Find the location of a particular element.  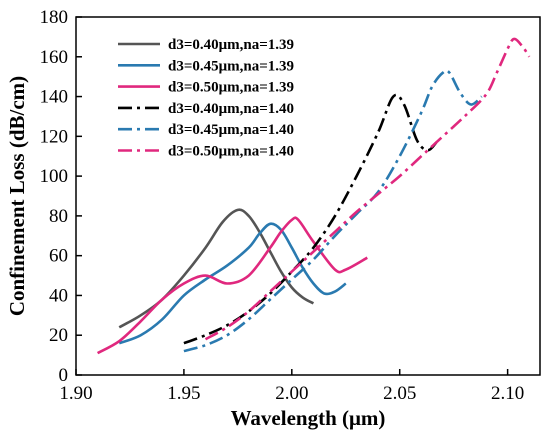

legend-label-6: d3=0.50μm,na=1.40 is located at coordinates (231, 152).